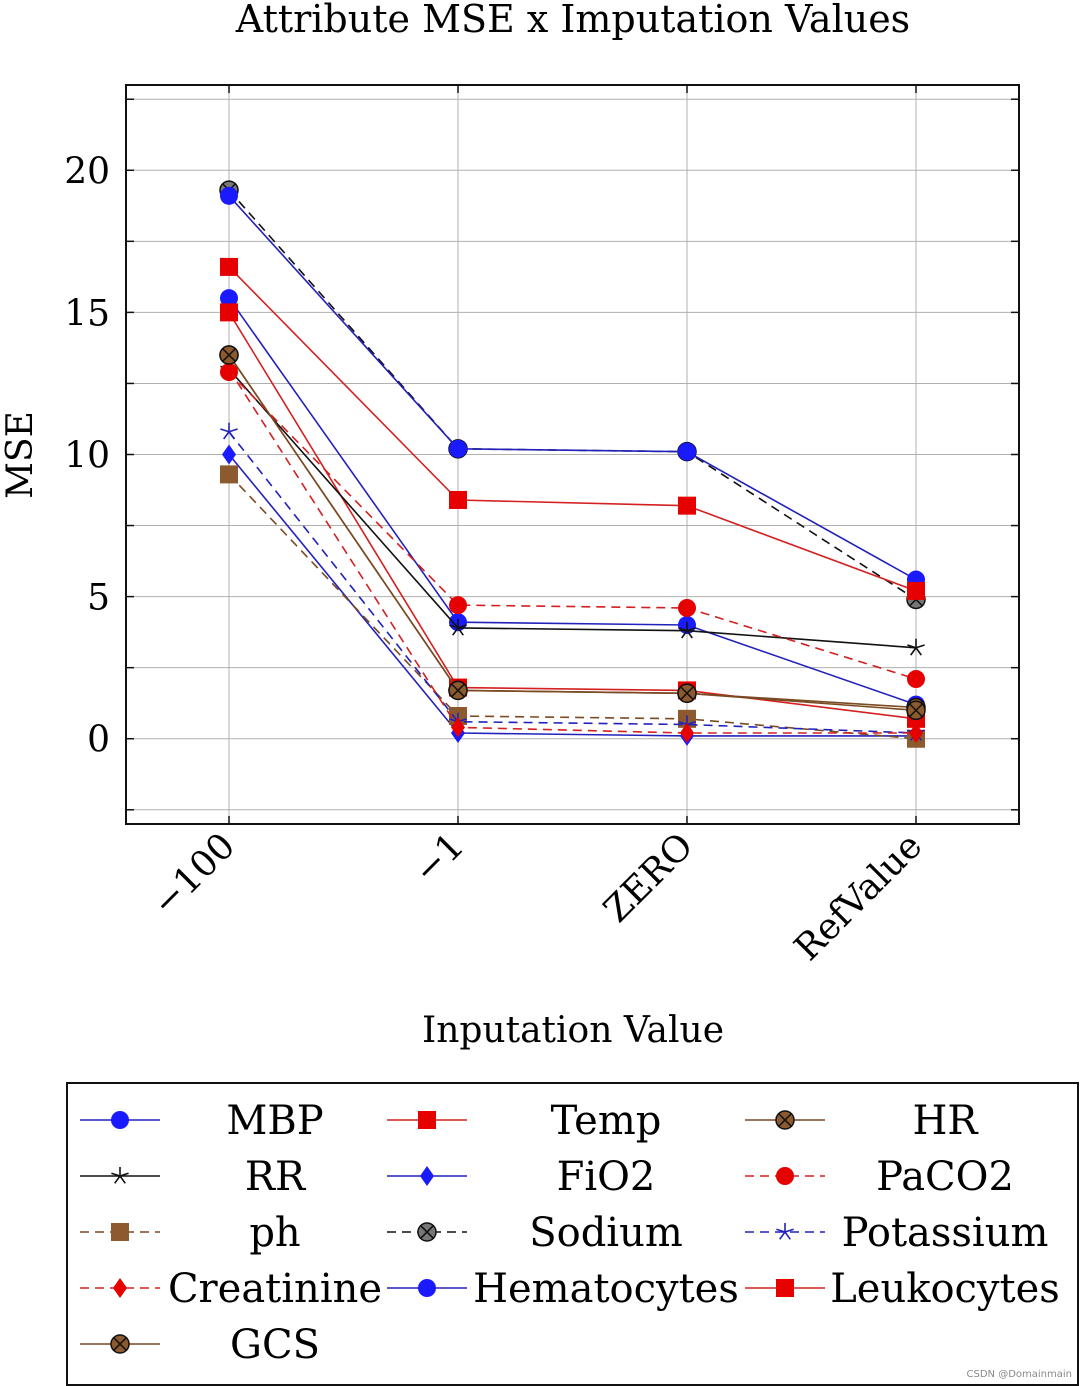 This screenshot has width=1080, height=1386. I want to click on y-tick-label: 0, so click(98, 740).